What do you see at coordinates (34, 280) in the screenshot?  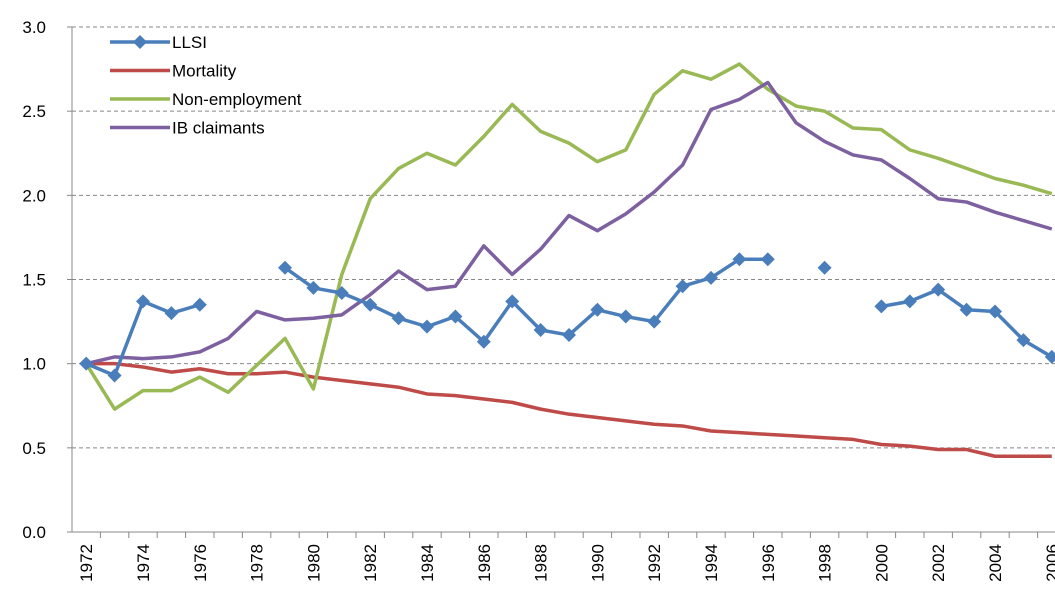 I see `y-tick-label: 1.5` at bounding box center [34, 280].